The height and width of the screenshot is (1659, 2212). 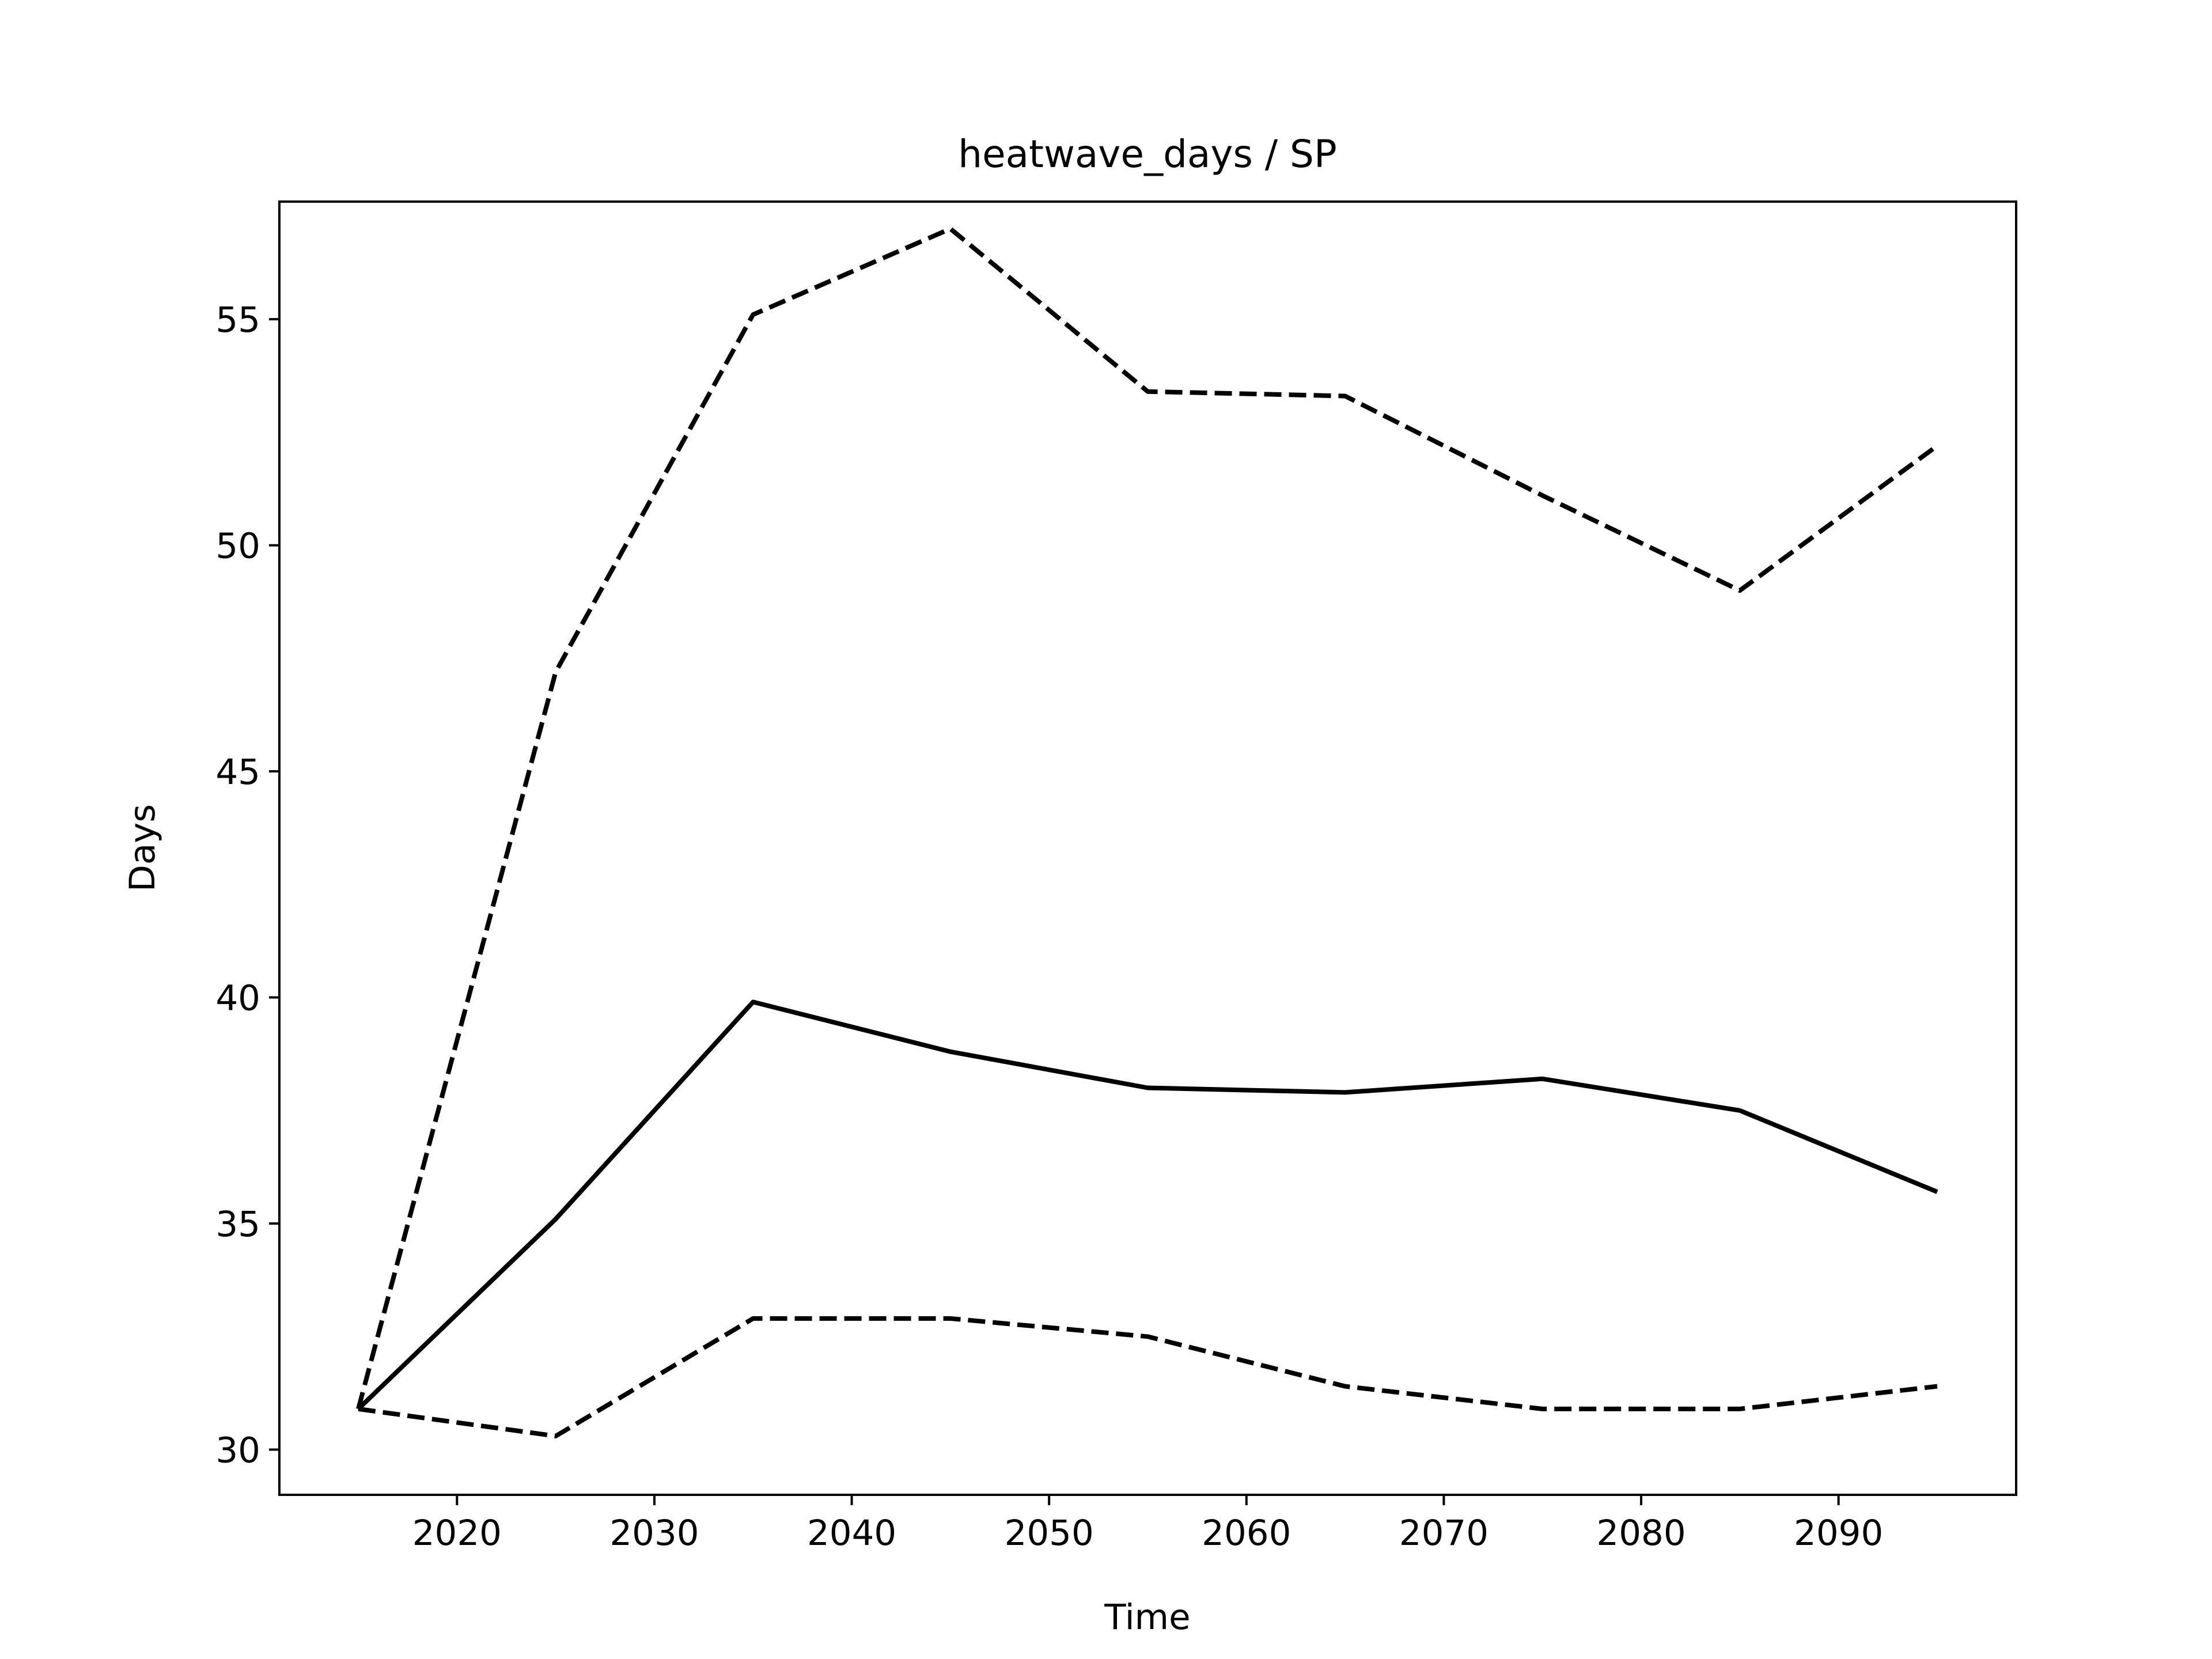 What do you see at coordinates (1147, 1617) in the screenshot?
I see `x-axis-label: Time` at bounding box center [1147, 1617].